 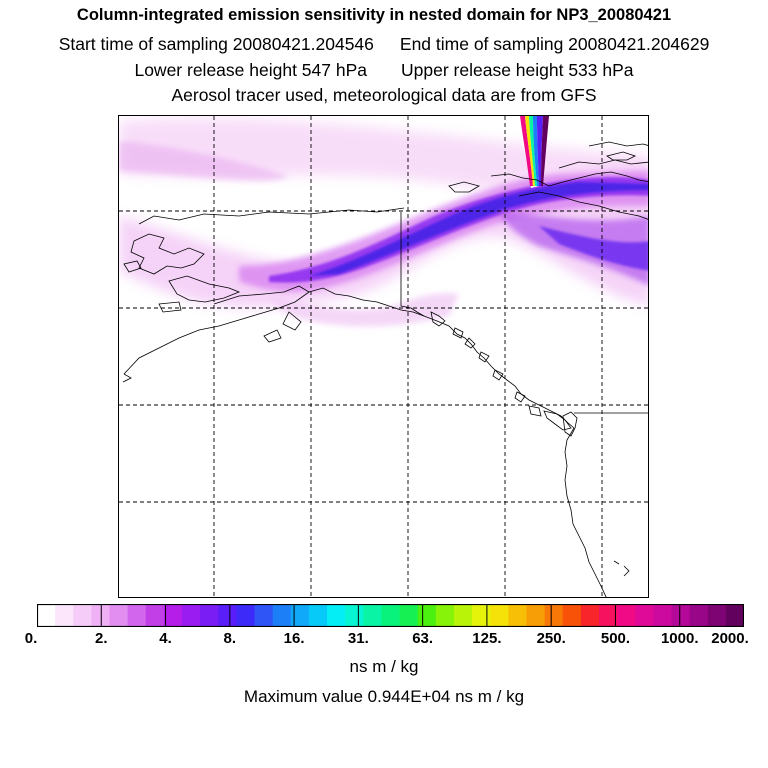 I want to click on political-borders, so click(x=524, y=313).